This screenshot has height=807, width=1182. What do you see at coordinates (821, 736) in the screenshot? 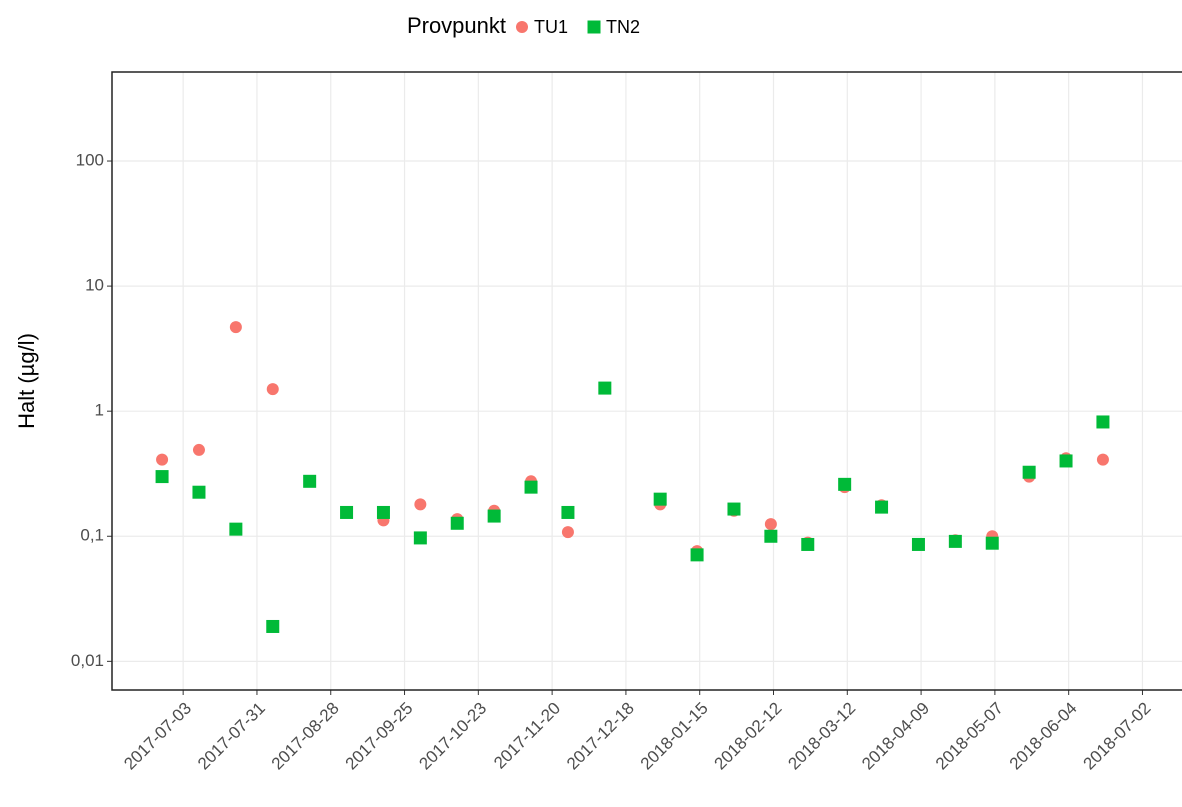
I see `x-tick-label: 2018-03-12` at bounding box center [821, 736].